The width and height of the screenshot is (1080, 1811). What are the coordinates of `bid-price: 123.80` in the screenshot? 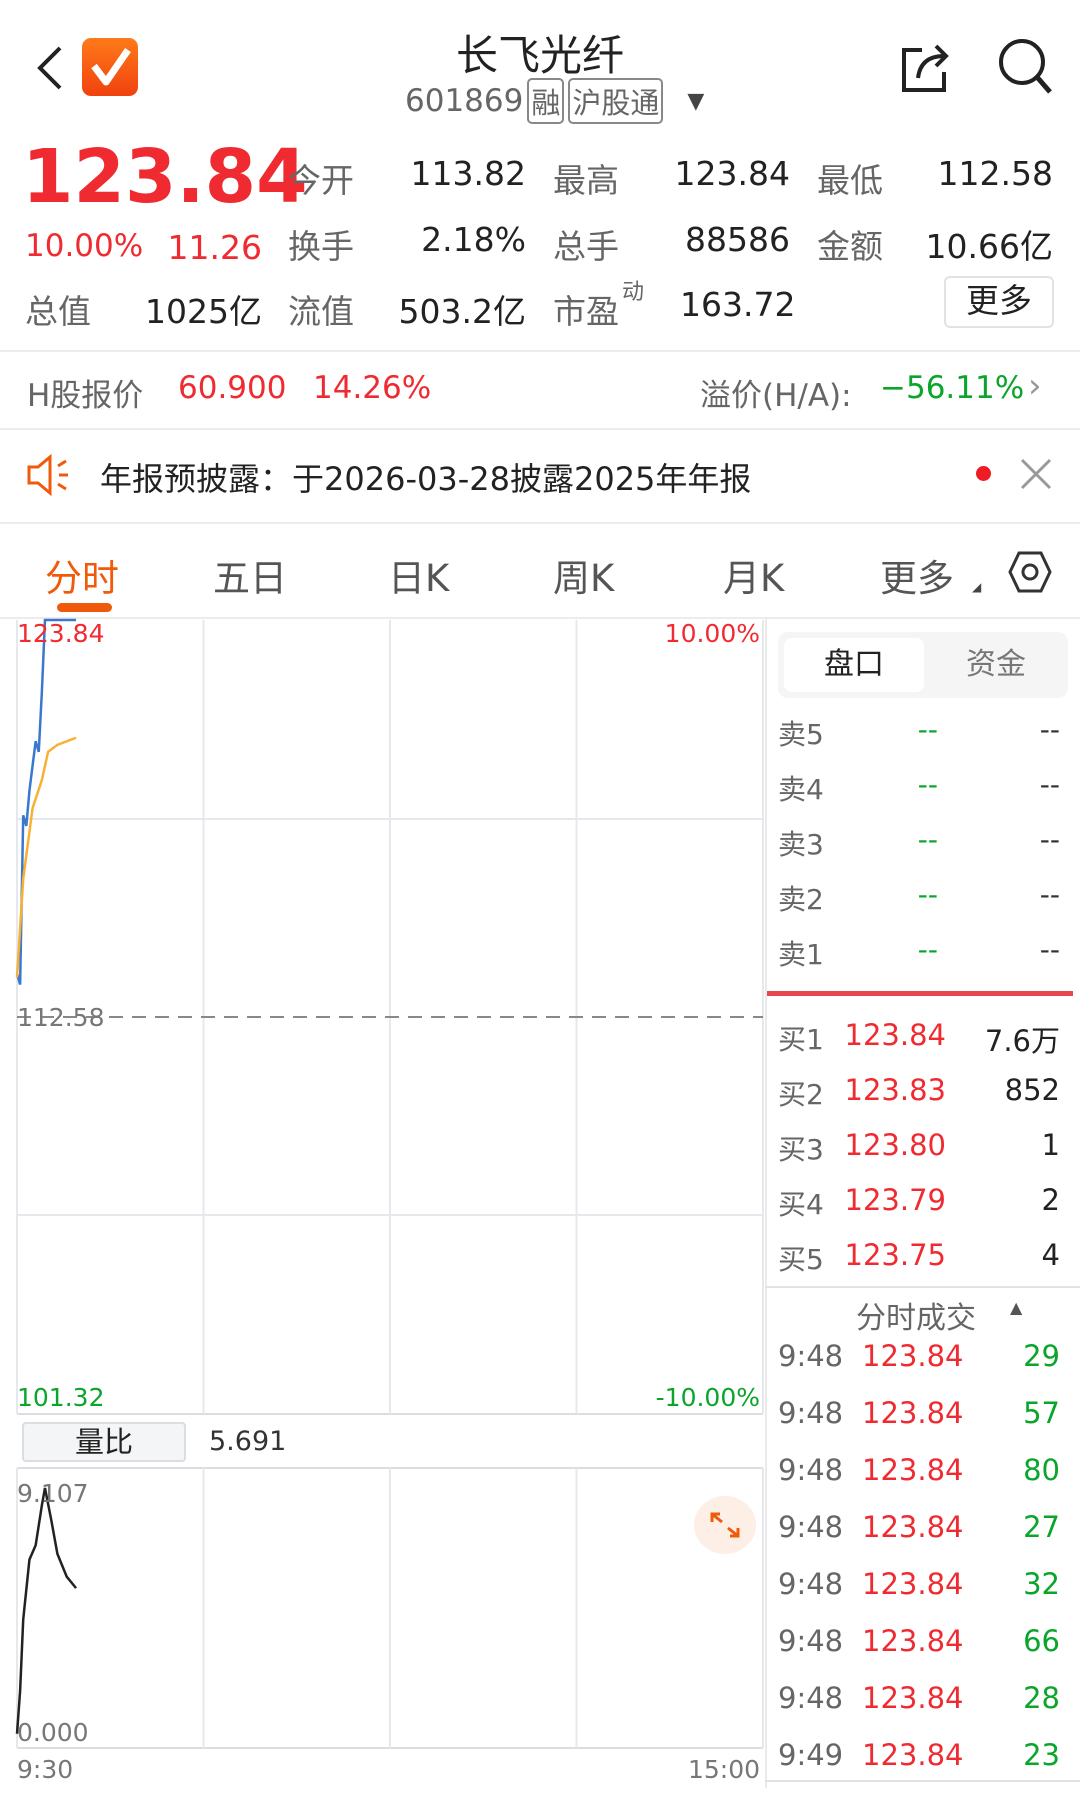 It's located at (895, 1145).